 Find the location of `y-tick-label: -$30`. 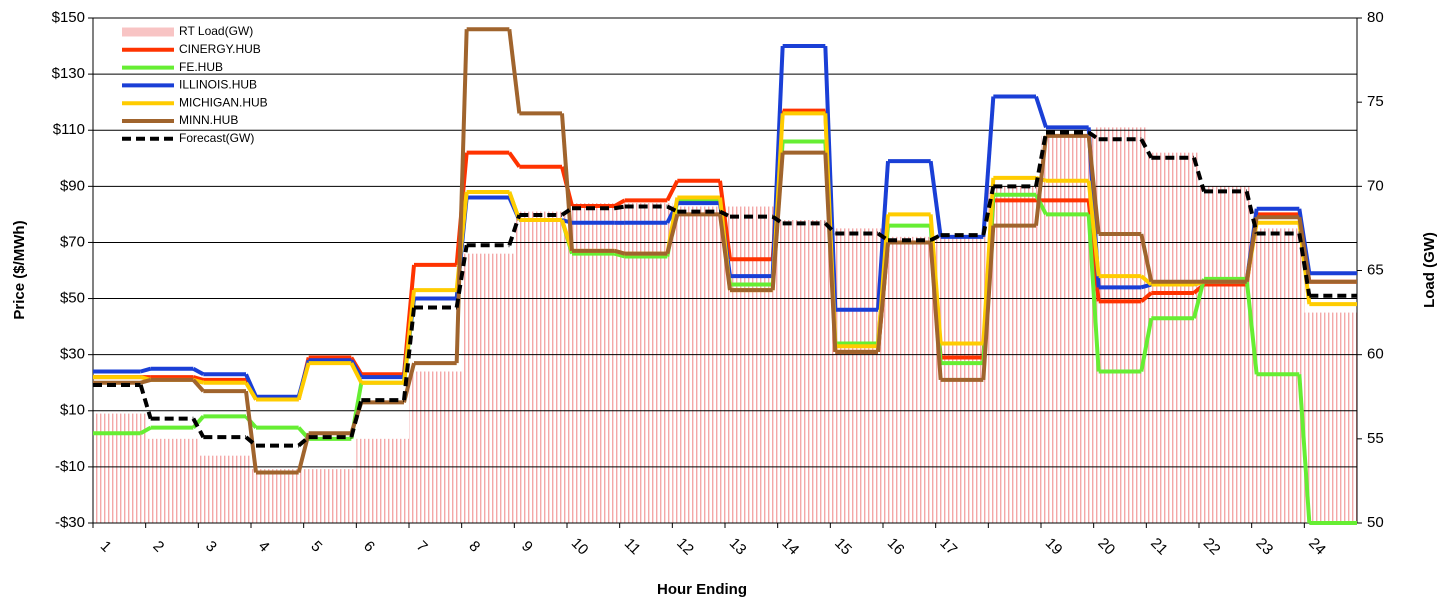

y-tick-label: -$30 is located at coordinates (70, 522).